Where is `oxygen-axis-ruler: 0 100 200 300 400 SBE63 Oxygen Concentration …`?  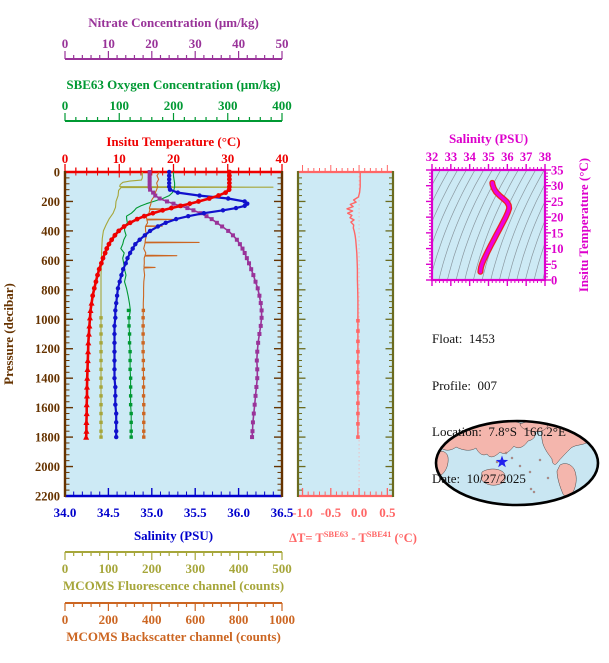
oxygen-axis-ruler: 0 100 200 300 400 SBE63 Oxygen Concentration … is located at coordinates (177, 99).